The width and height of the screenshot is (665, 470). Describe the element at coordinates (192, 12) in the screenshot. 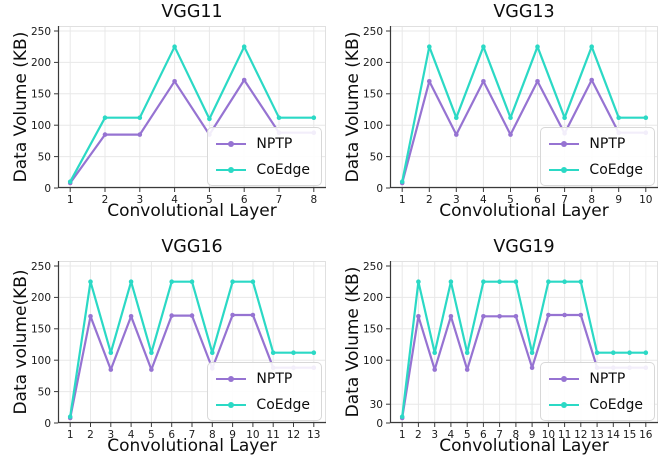

I see `chart-title: VGG11` at that location.